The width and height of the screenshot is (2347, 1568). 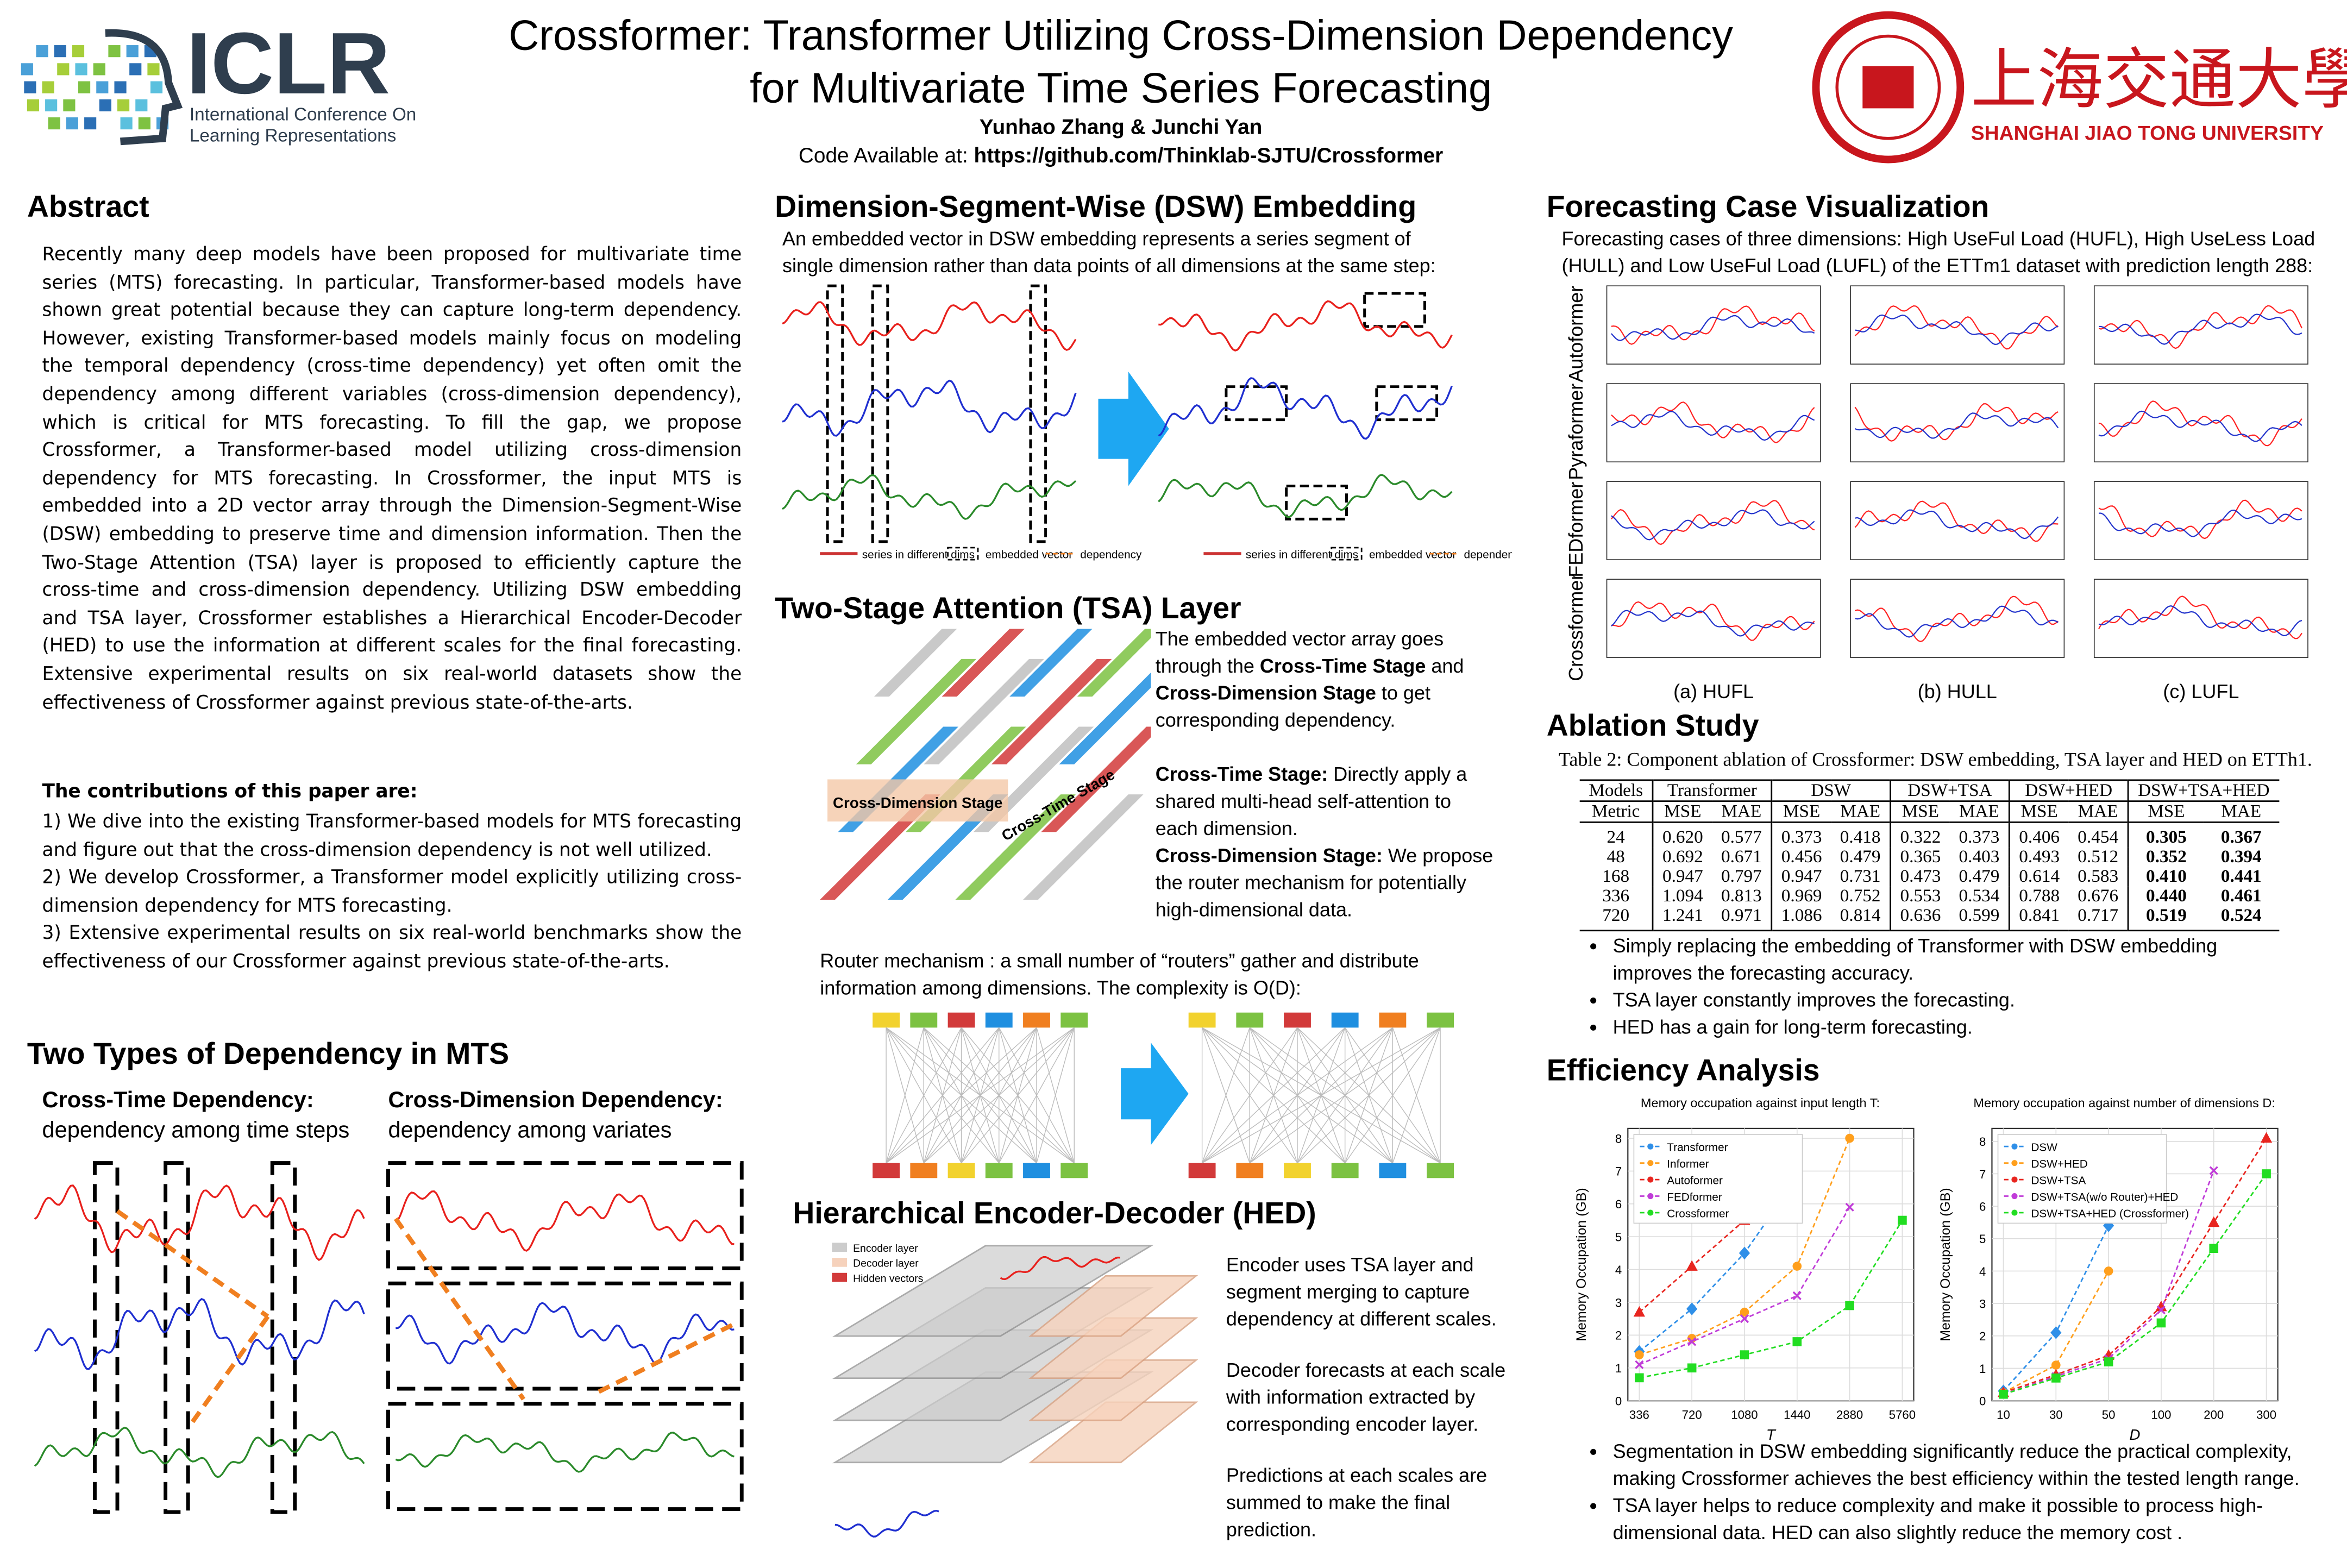 I want to click on table-cell: 0.731, so click(x=1861, y=877).